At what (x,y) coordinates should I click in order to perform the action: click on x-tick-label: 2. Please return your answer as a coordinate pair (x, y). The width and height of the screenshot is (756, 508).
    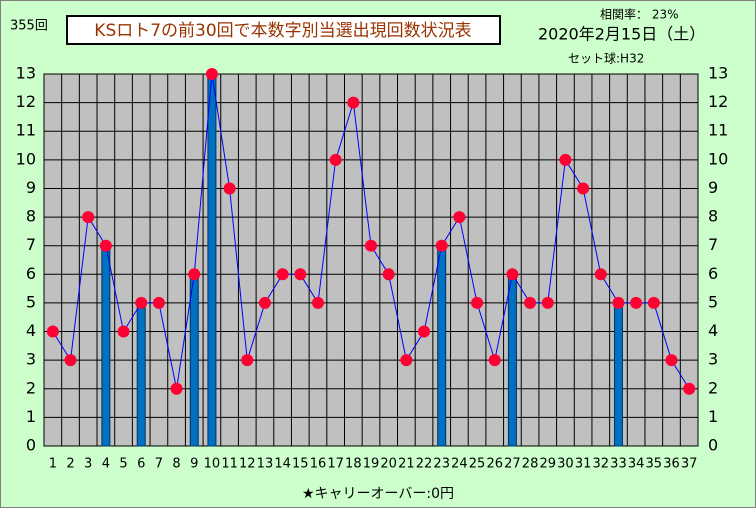
    Looking at the image, I should click on (70, 464).